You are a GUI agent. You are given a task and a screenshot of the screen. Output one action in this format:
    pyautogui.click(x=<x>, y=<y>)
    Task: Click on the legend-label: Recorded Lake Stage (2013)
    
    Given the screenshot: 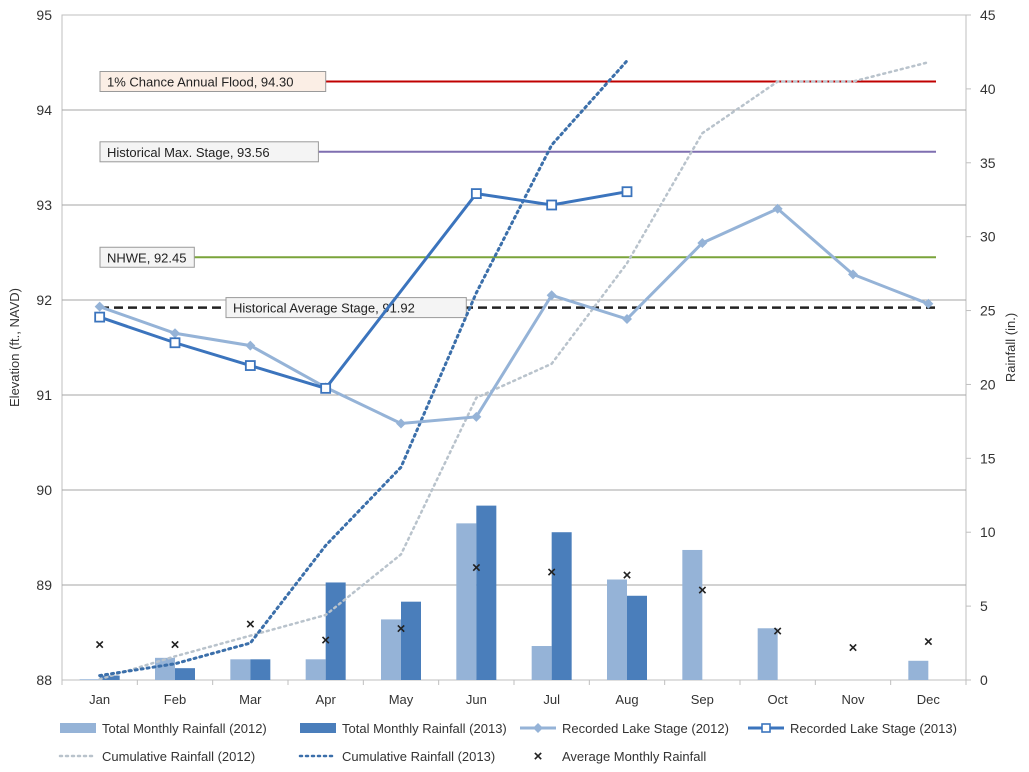 What is the action you would take?
    pyautogui.click(x=873, y=728)
    